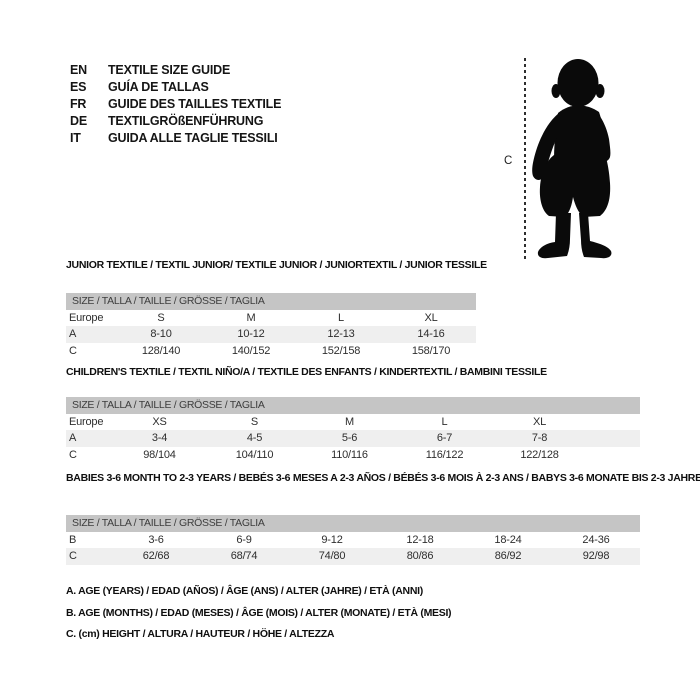 This screenshot has width=700, height=700. I want to click on language-title: GUÍA DE TALLAS, so click(158, 86).